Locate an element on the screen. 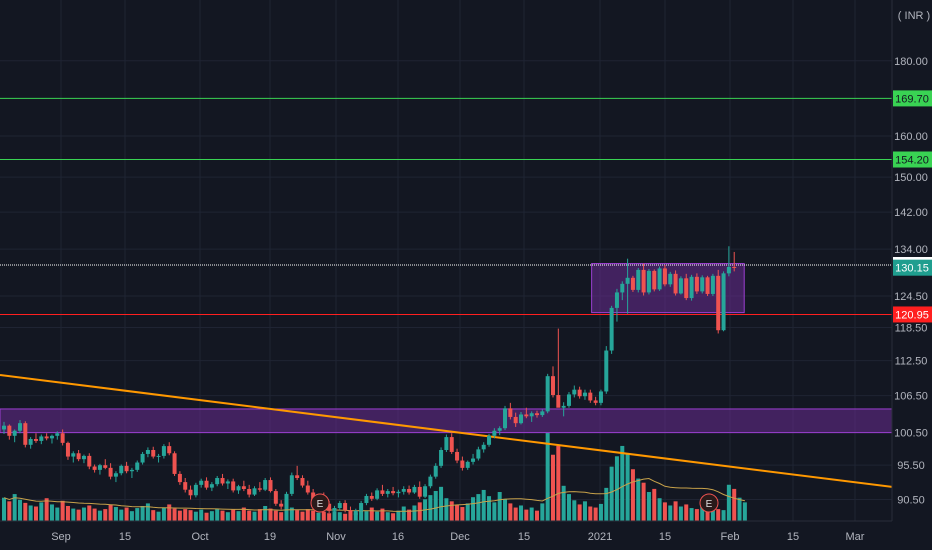  price-tag-169.70-bg is located at coordinates (912, 98).